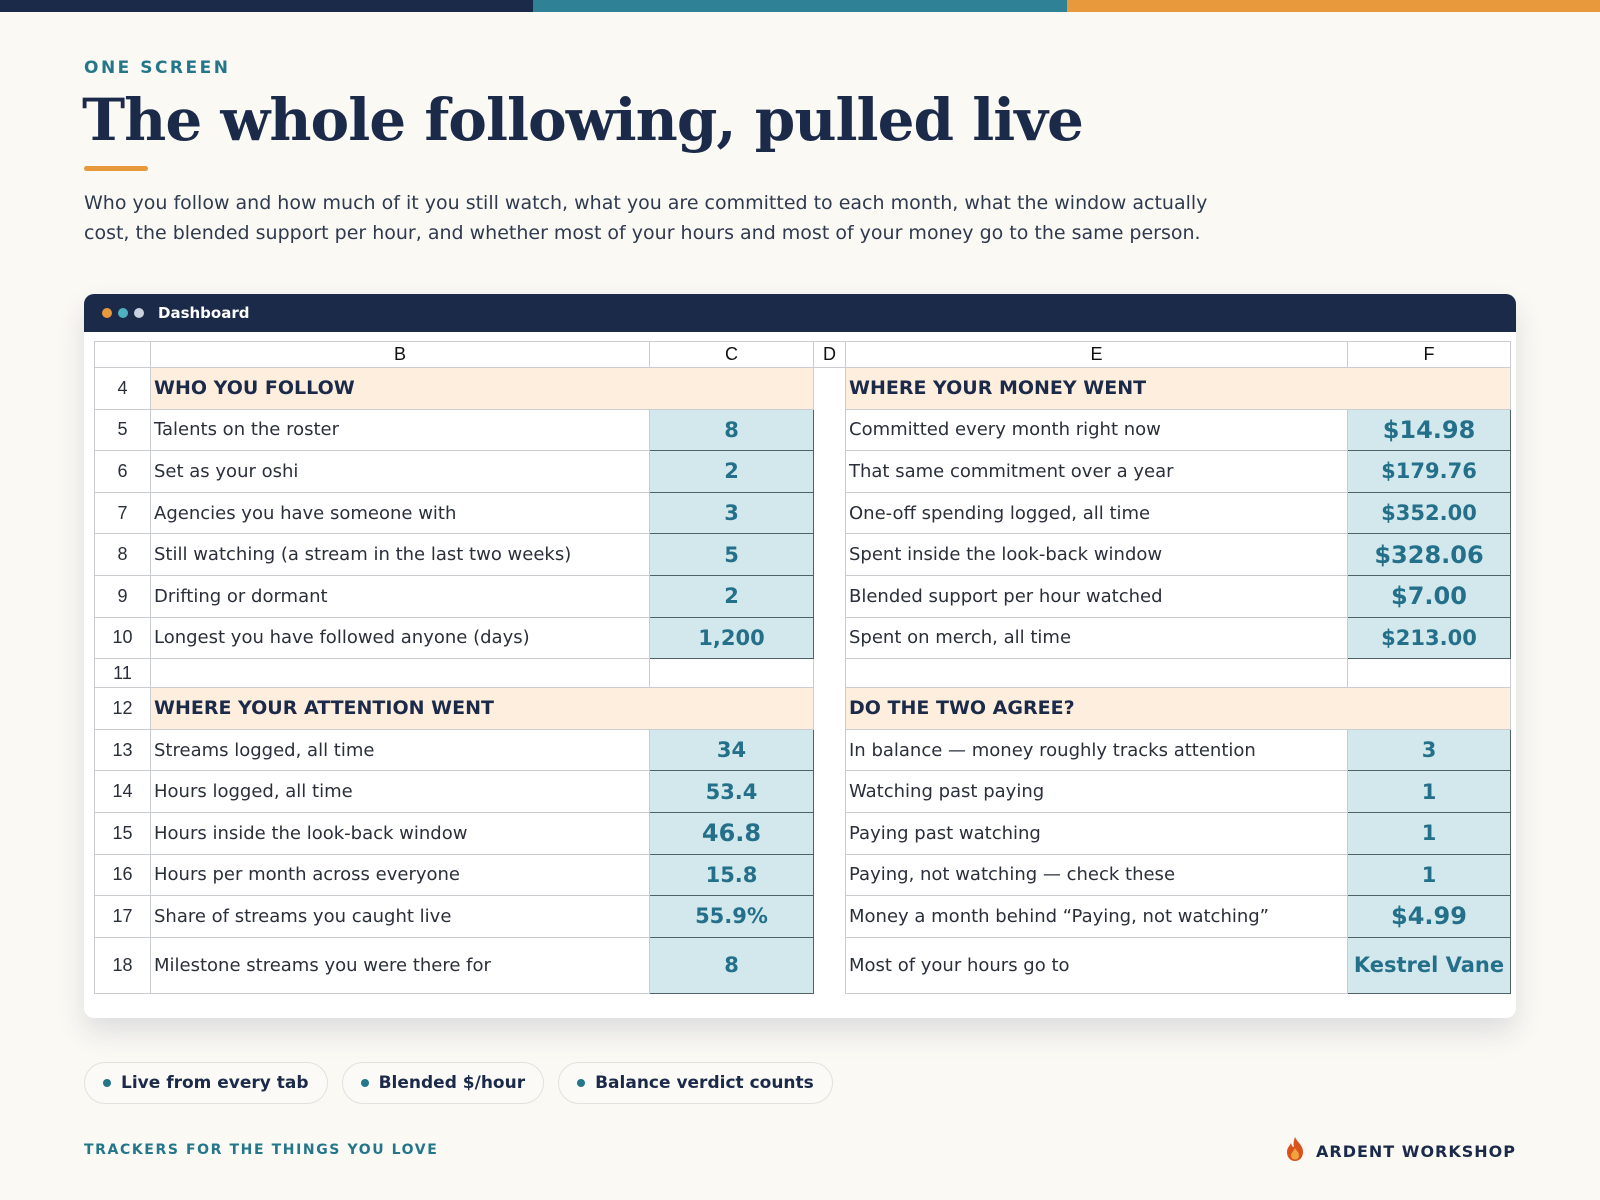 The height and width of the screenshot is (1200, 1600). Describe the element at coordinates (482, 708) in the screenshot. I see `section-header-left: WHERE YOUR ATTENTION WENT` at that location.